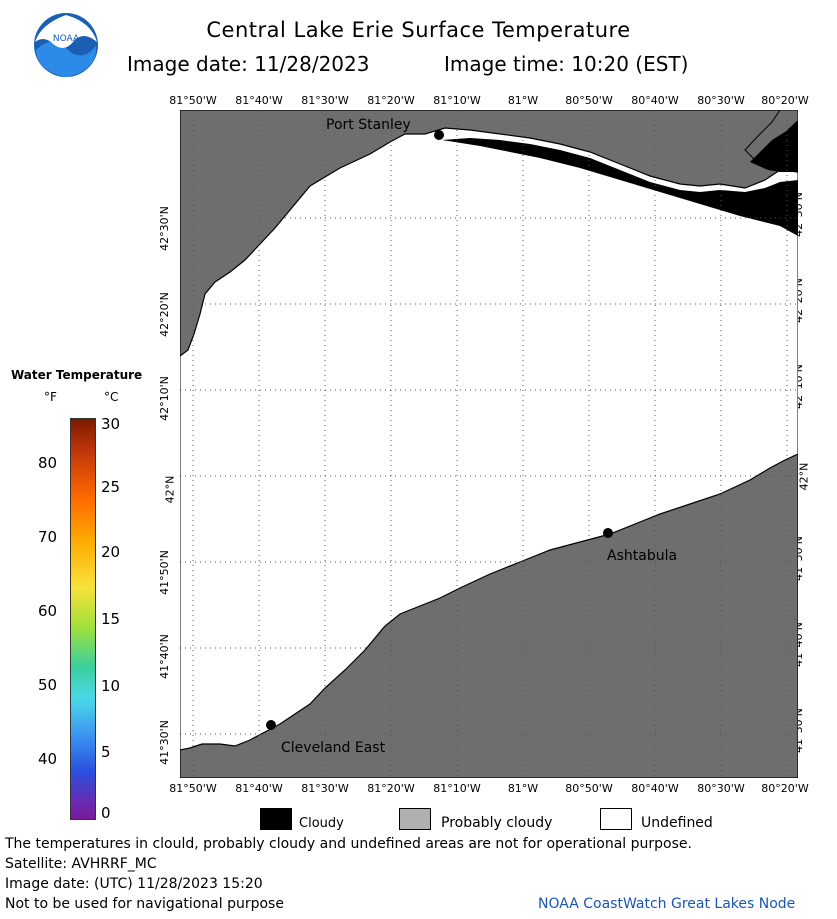 This screenshot has width=837, height=919. What do you see at coordinates (144, 904) in the screenshot?
I see `nav-warning-text: Not to be used for navigational purpose` at bounding box center [144, 904].